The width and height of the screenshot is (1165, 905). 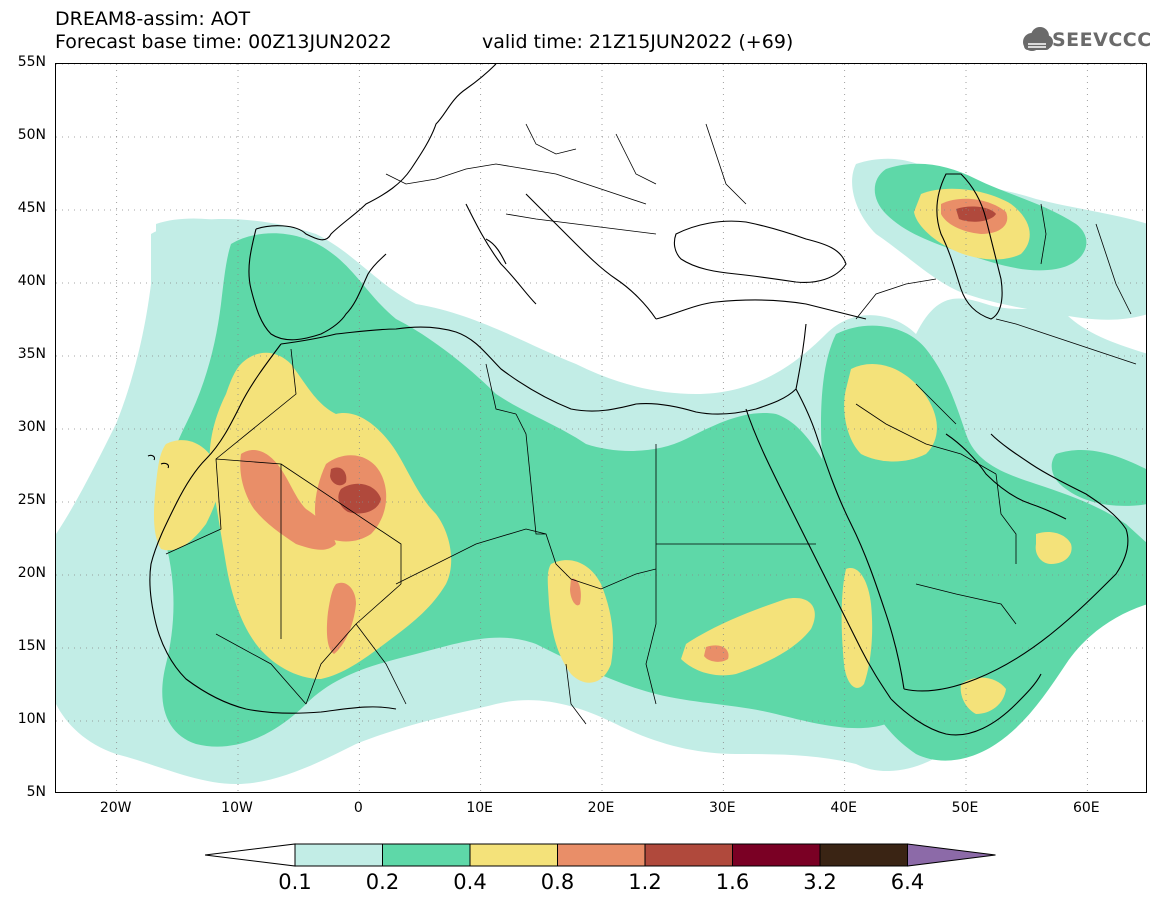 What do you see at coordinates (295, 882) in the screenshot?
I see `colorbar-label: 0.1` at bounding box center [295, 882].